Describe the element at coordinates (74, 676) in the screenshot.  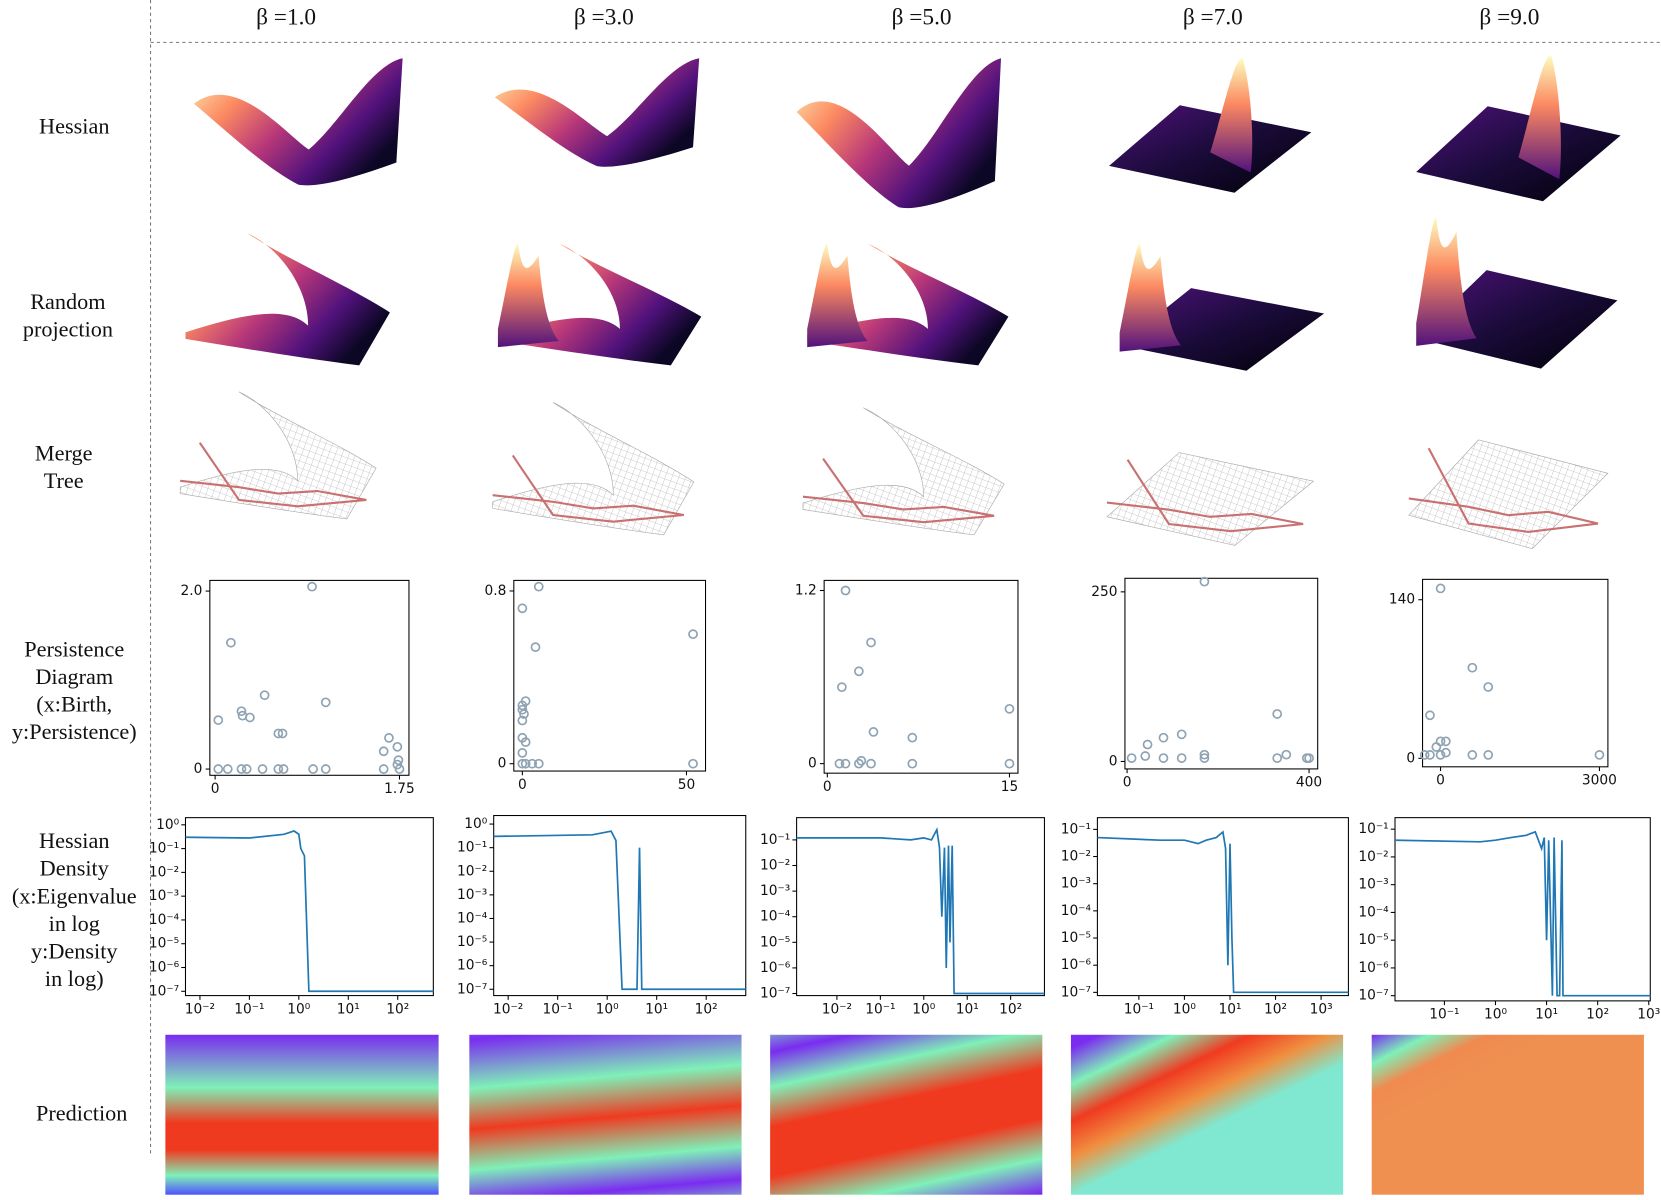
I see `row-label: Diagram` at that location.